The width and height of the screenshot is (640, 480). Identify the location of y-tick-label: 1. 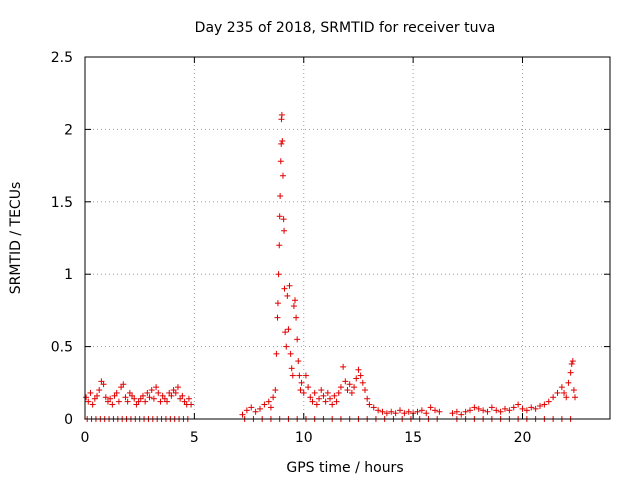
(68, 275).